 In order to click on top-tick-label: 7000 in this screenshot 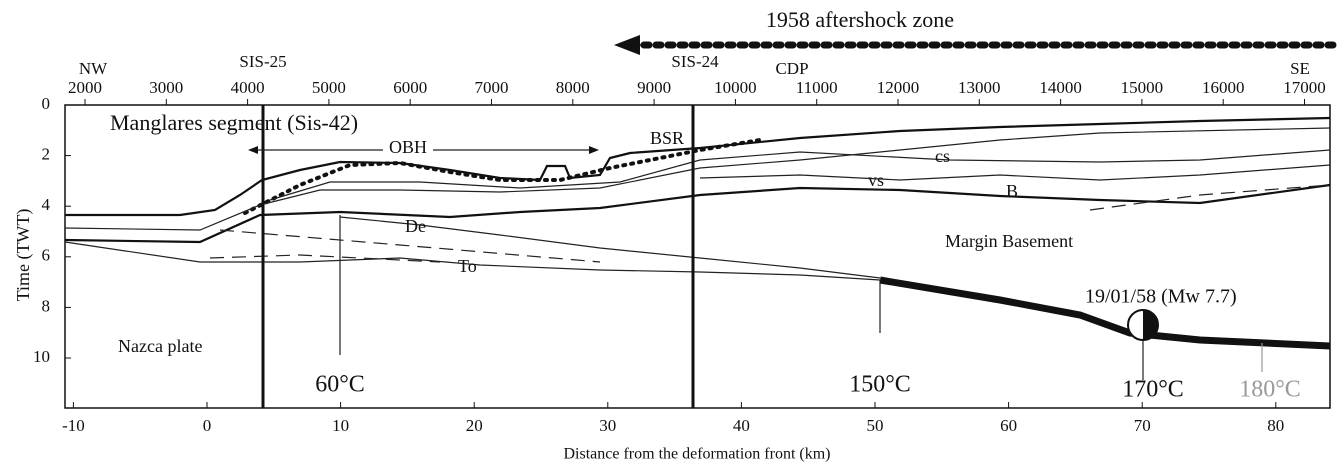, I will do `click(492, 87)`.